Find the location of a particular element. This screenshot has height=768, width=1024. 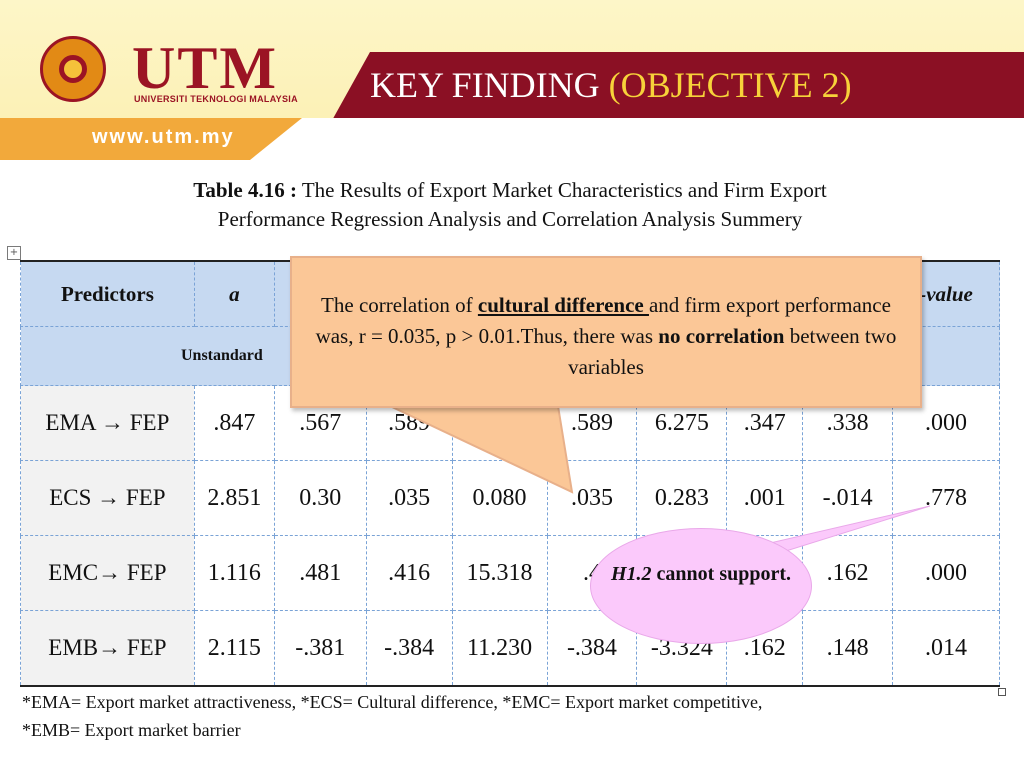

cell: 0.283 is located at coordinates (682, 498).